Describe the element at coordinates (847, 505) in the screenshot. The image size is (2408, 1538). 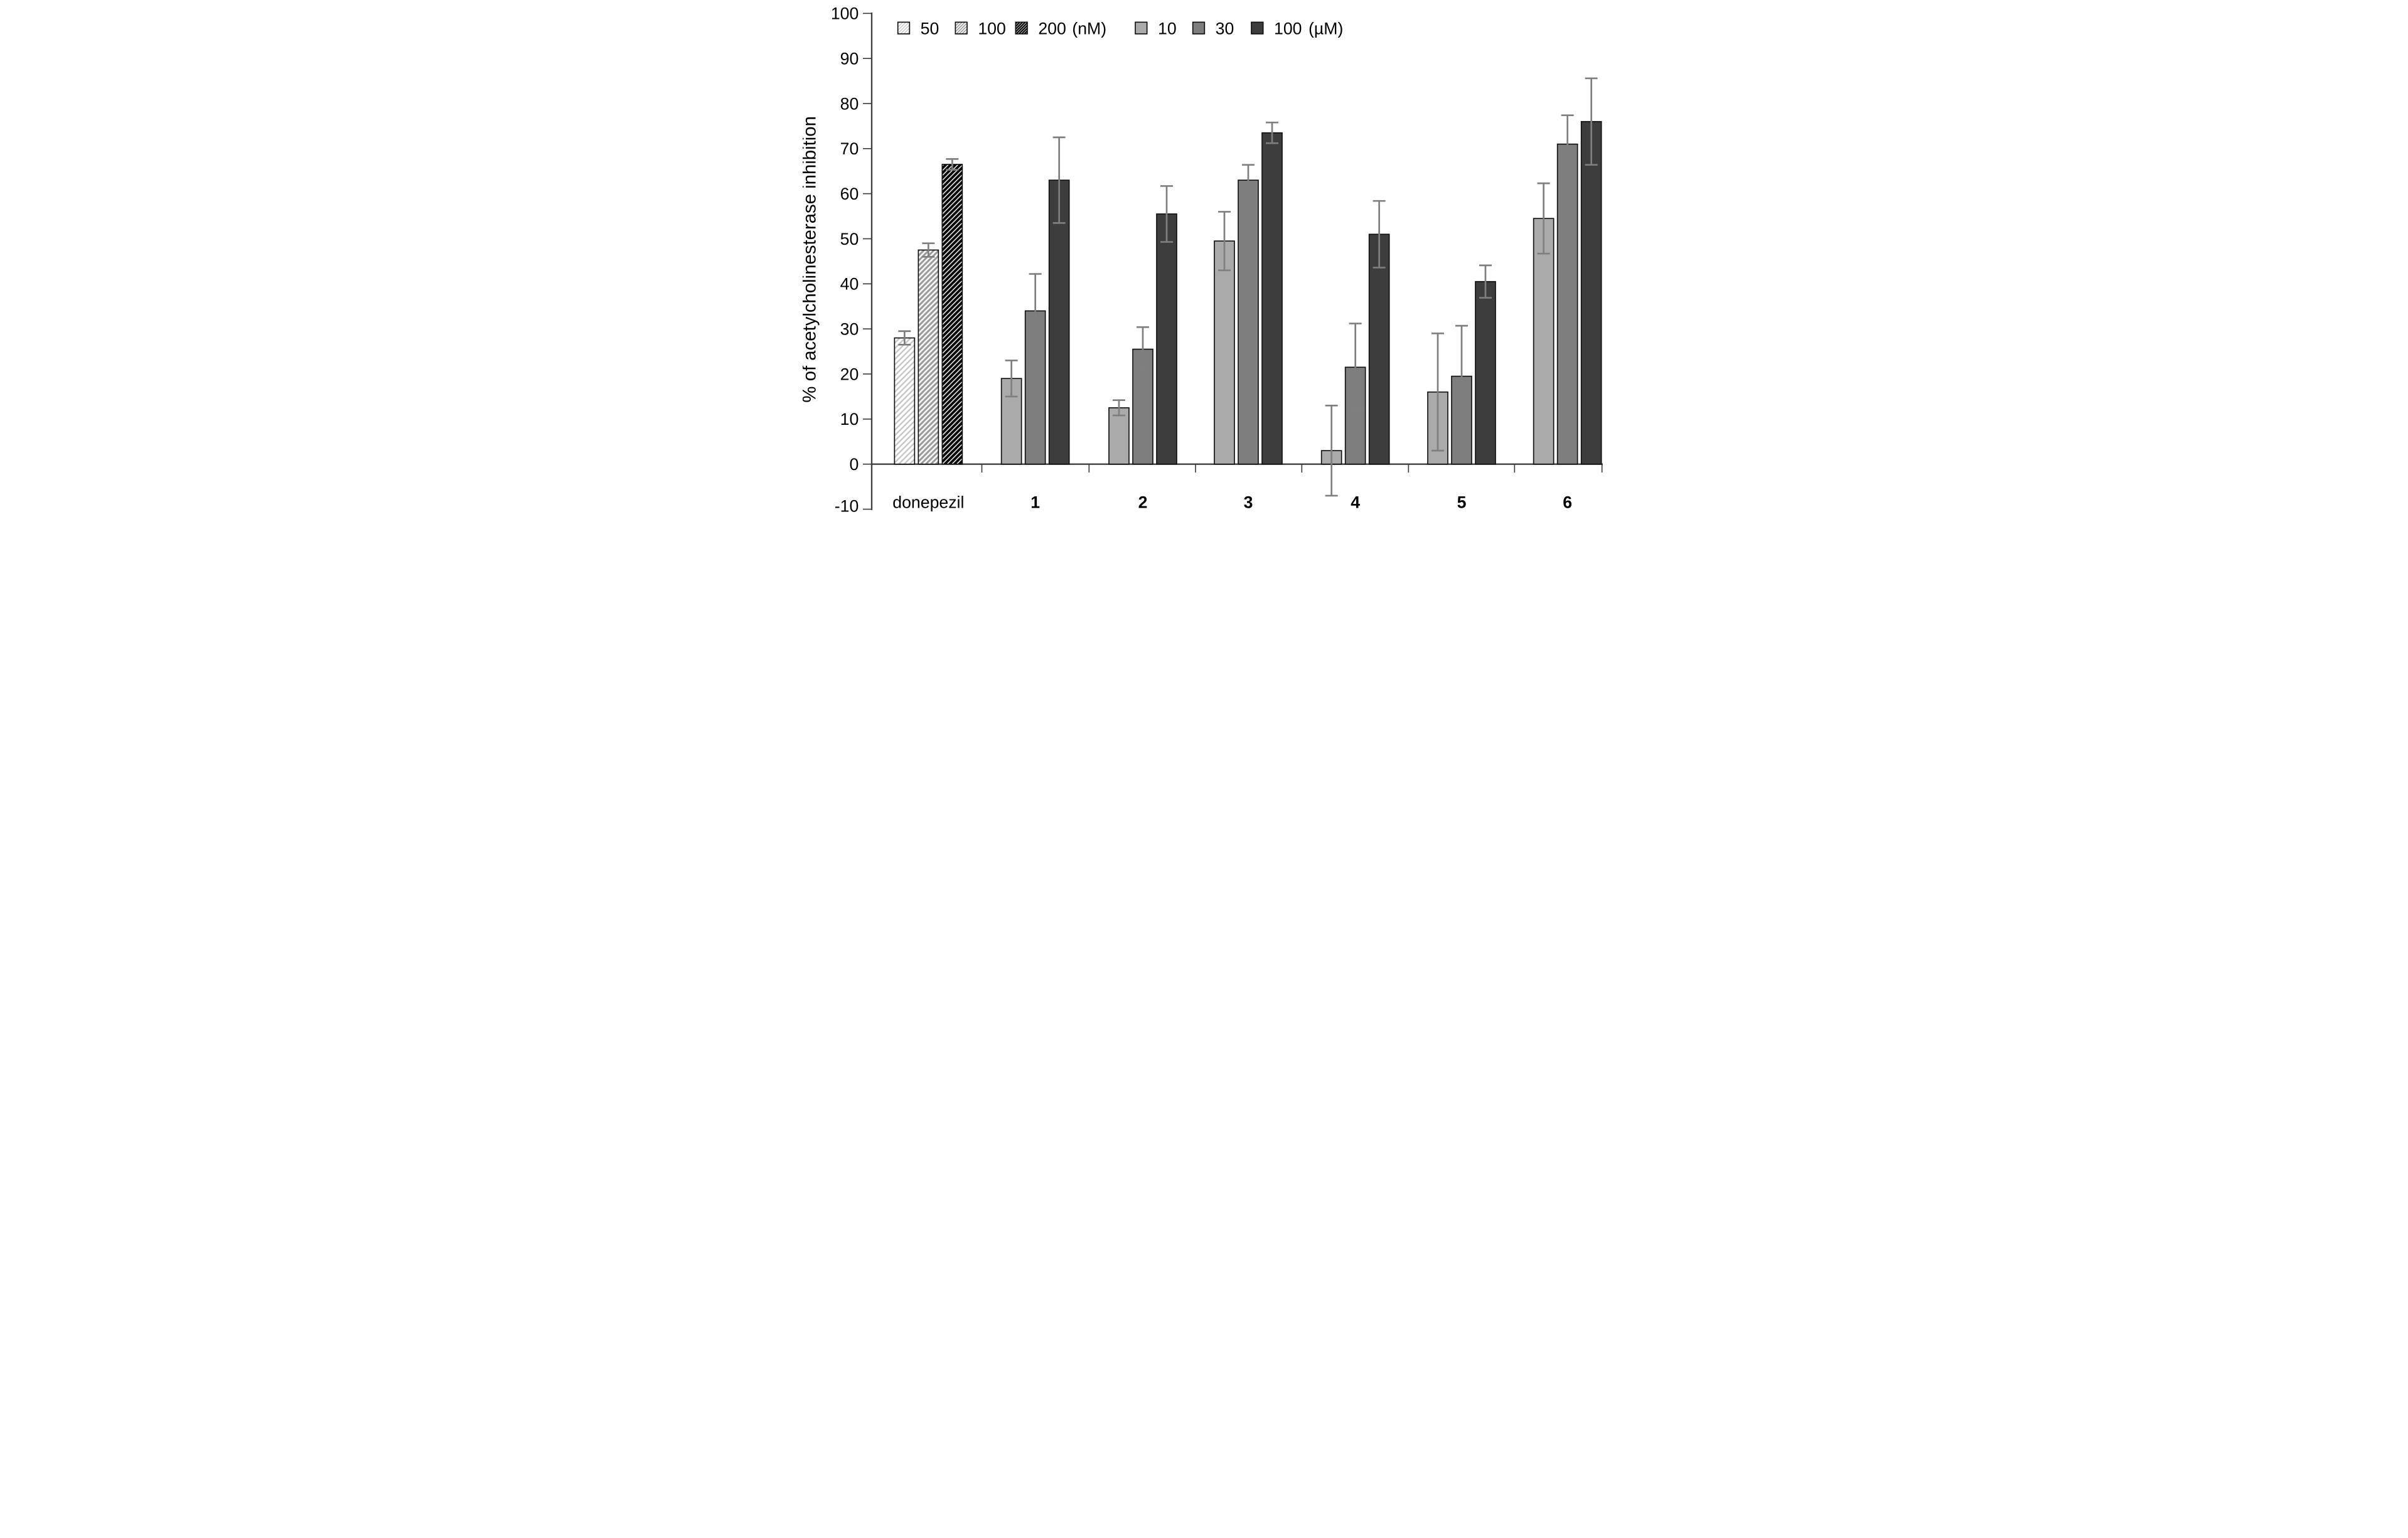
I see `y-tick-label--10: -10` at that location.